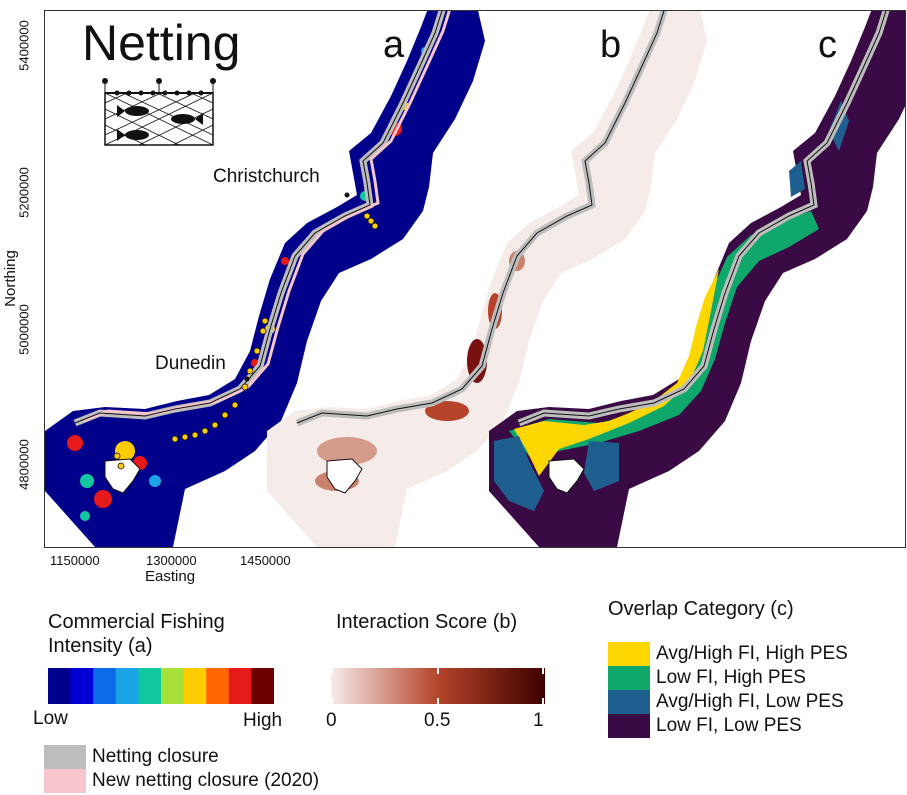  Describe the element at coordinates (161, 43) in the screenshot. I see `figure-title: Netting` at that location.